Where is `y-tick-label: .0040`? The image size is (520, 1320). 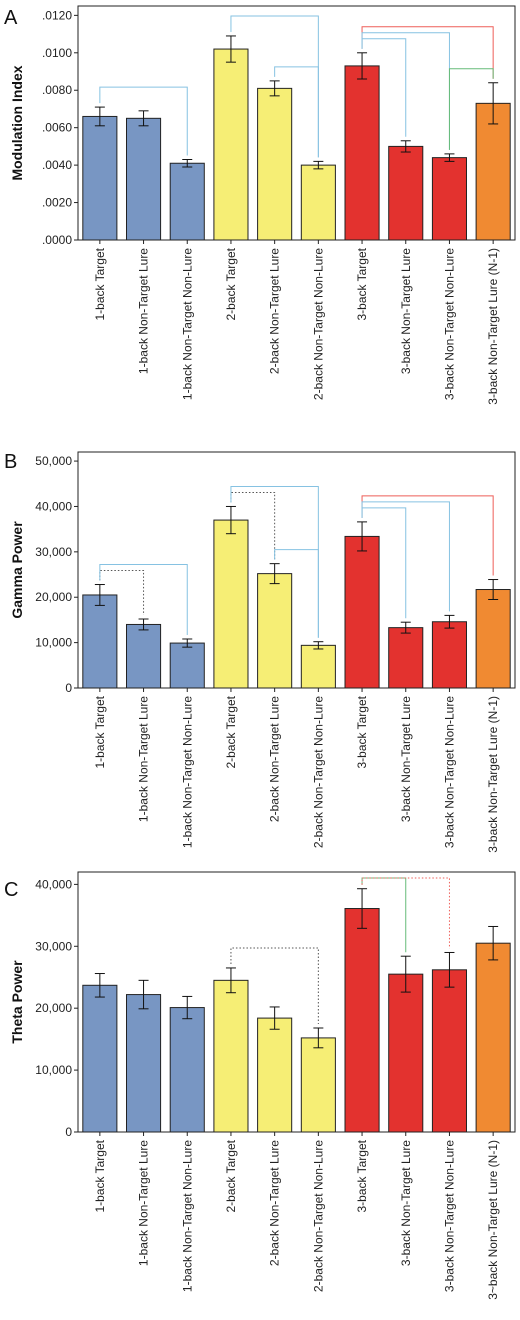 y-tick-label: .0040 is located at coordinates (57, 165).